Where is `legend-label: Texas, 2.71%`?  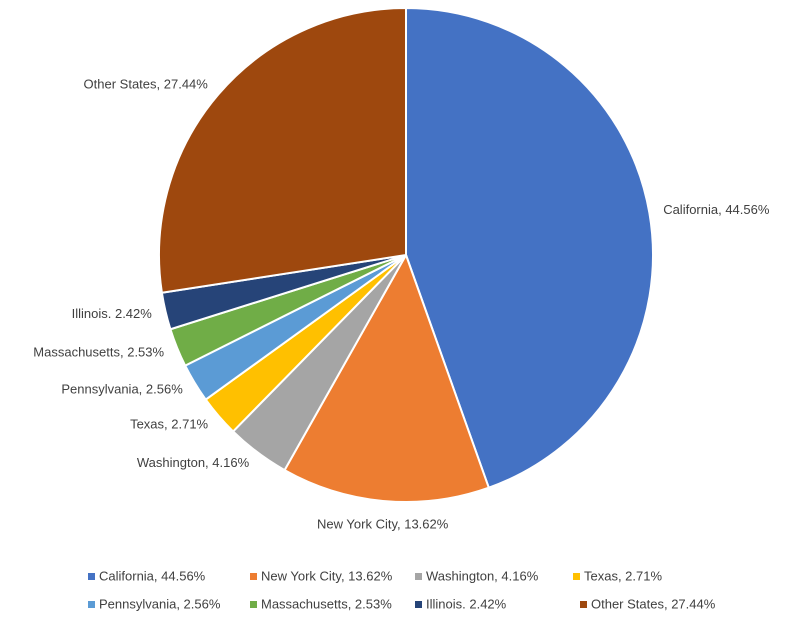
legend-label: Texas, 2.71% is located at coordinates (623, 575).